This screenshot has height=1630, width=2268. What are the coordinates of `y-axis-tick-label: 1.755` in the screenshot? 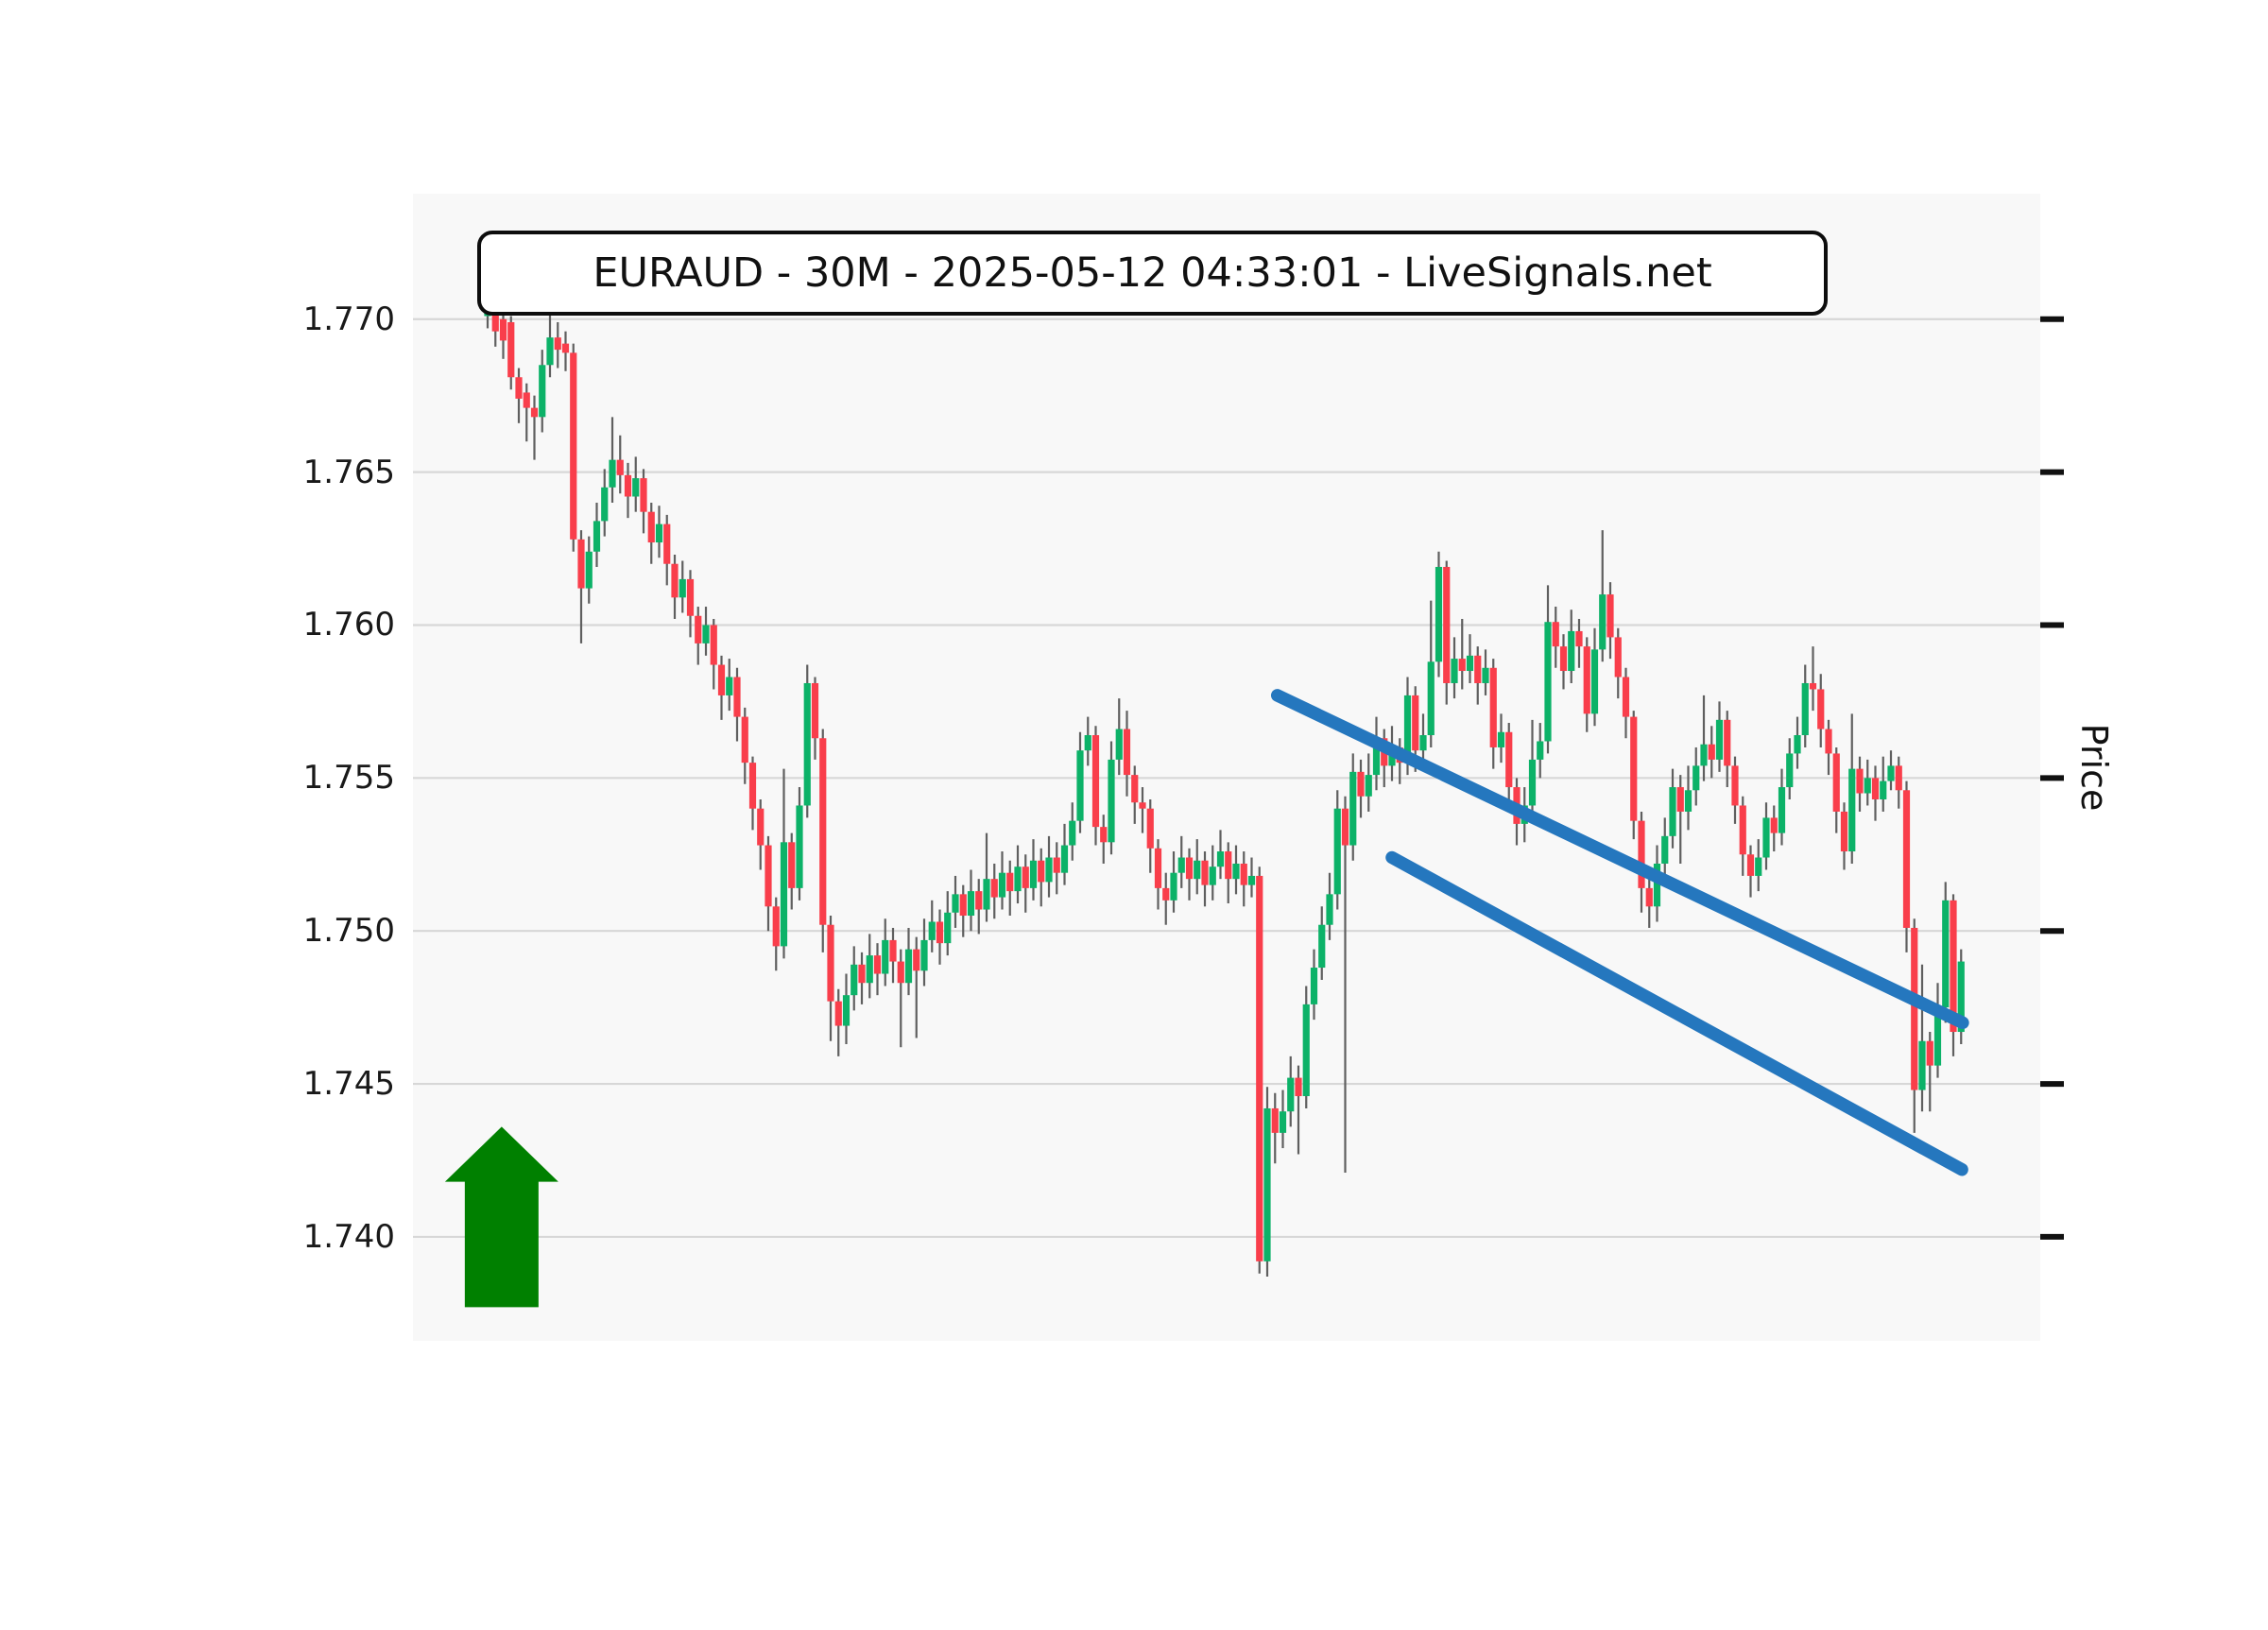 It's located at (348, 778).